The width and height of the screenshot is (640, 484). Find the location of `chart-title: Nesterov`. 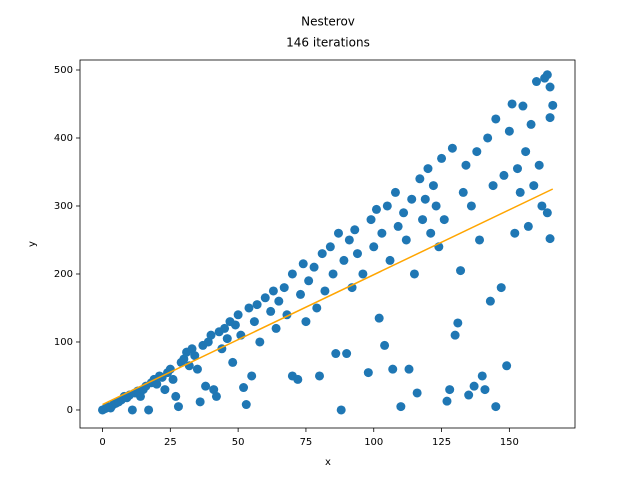

chart-title: Nesterov is located at coordinates (328, 22).